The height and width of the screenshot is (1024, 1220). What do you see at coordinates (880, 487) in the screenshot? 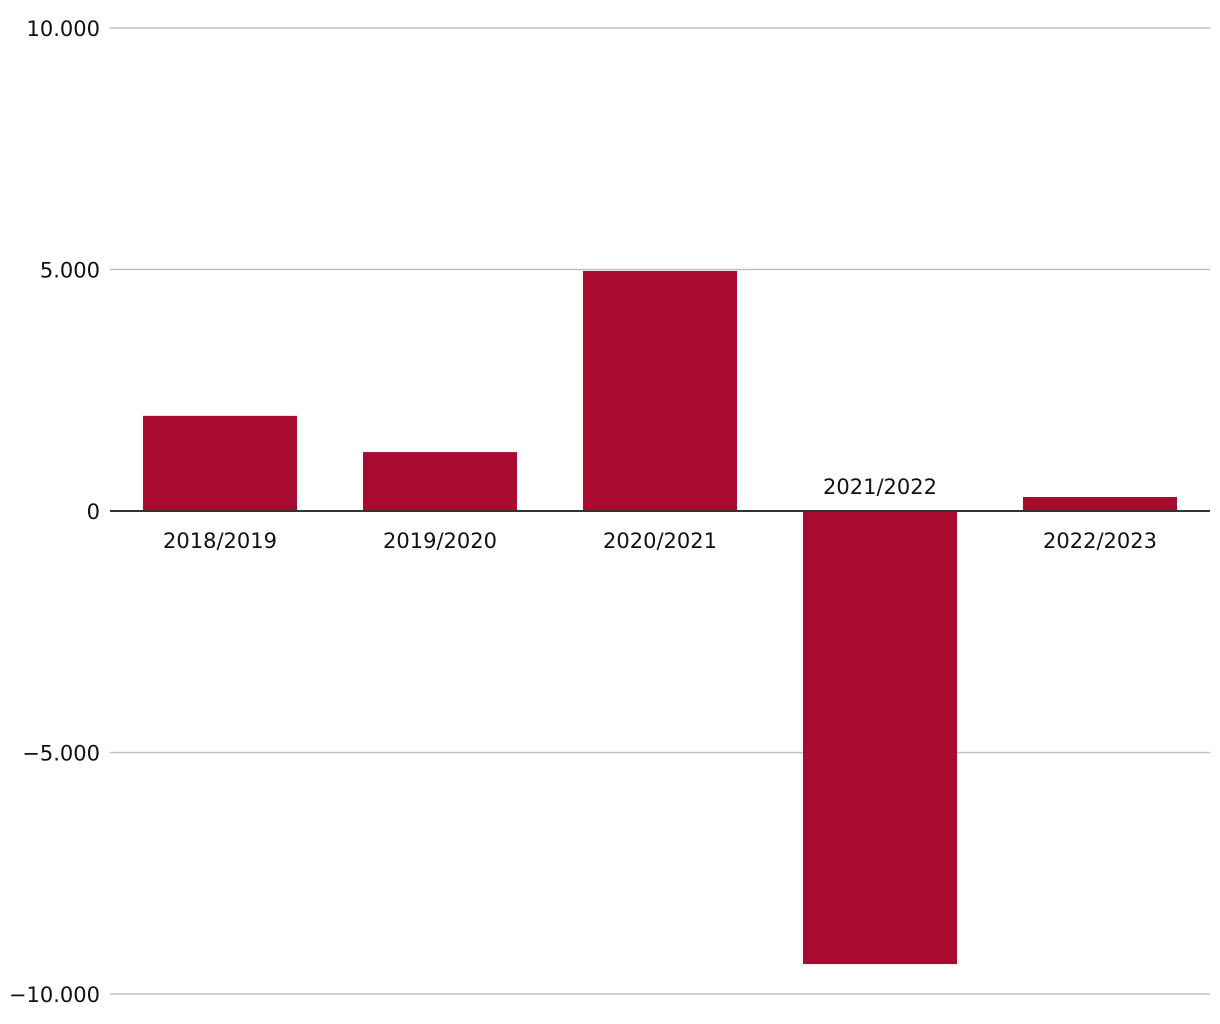
I see `x-category-label: 2021/2022` at bounding box center [880, 487].